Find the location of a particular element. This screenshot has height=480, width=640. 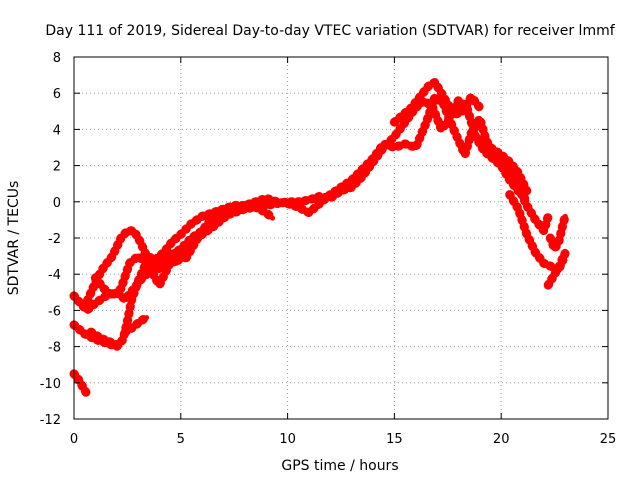

x-tick-label: 15 is located at coordinates (394, 439).